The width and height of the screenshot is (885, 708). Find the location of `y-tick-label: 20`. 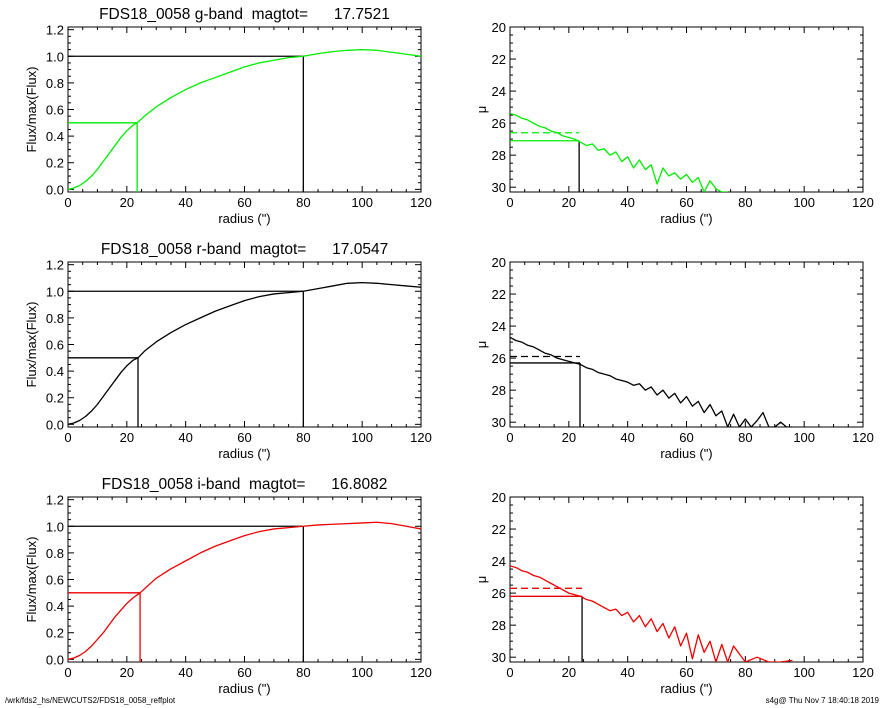

y-tick-label: 20 is located at coordinates (499, 27).